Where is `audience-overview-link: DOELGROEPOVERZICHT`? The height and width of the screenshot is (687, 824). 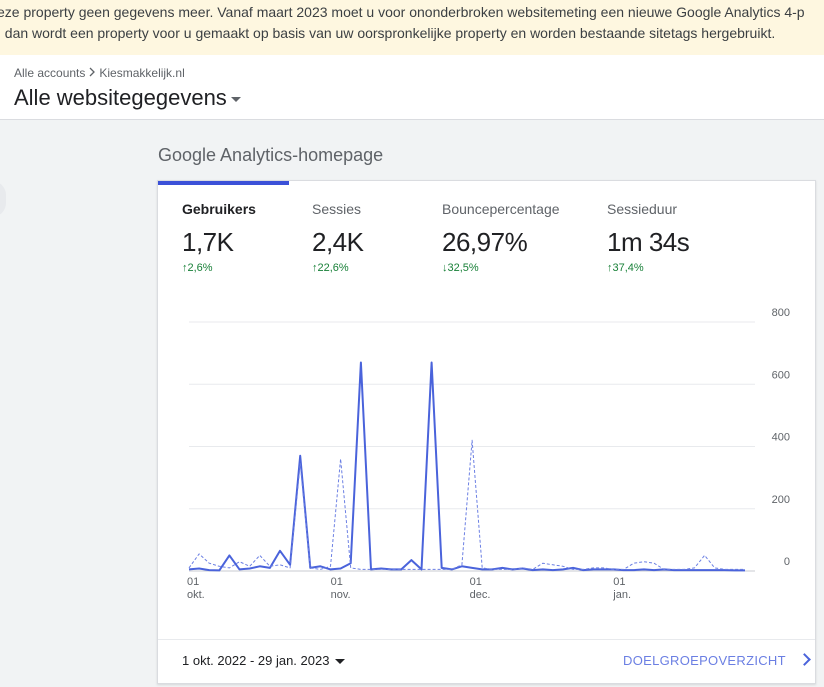 audience-overview-link: DOELGROEPOVERZICHT is located at coordinates (717, 660).